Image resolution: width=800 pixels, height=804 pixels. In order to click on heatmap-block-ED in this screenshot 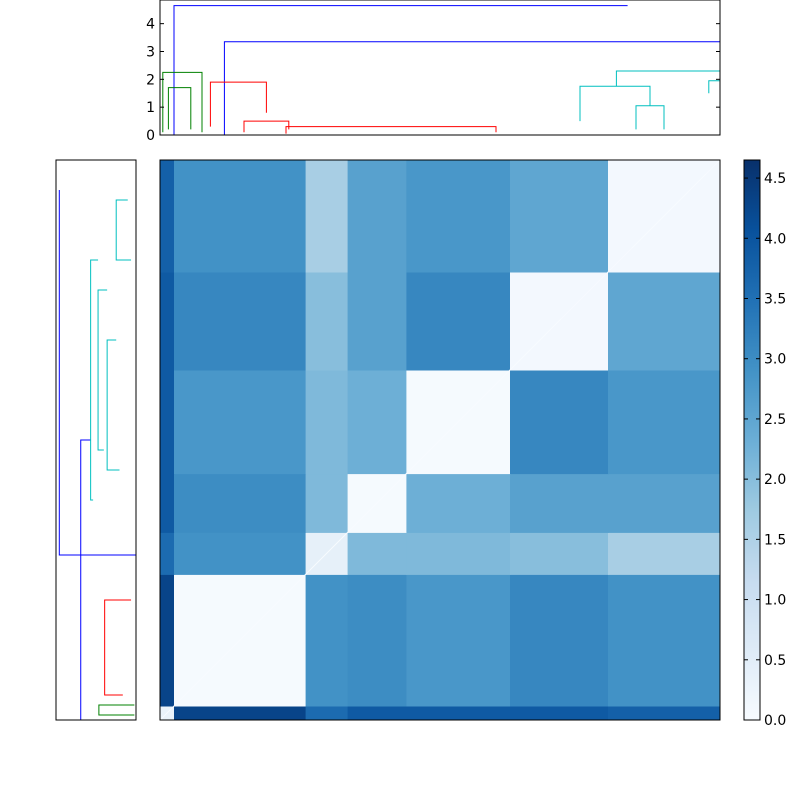, I will do `click(377, 422)`.